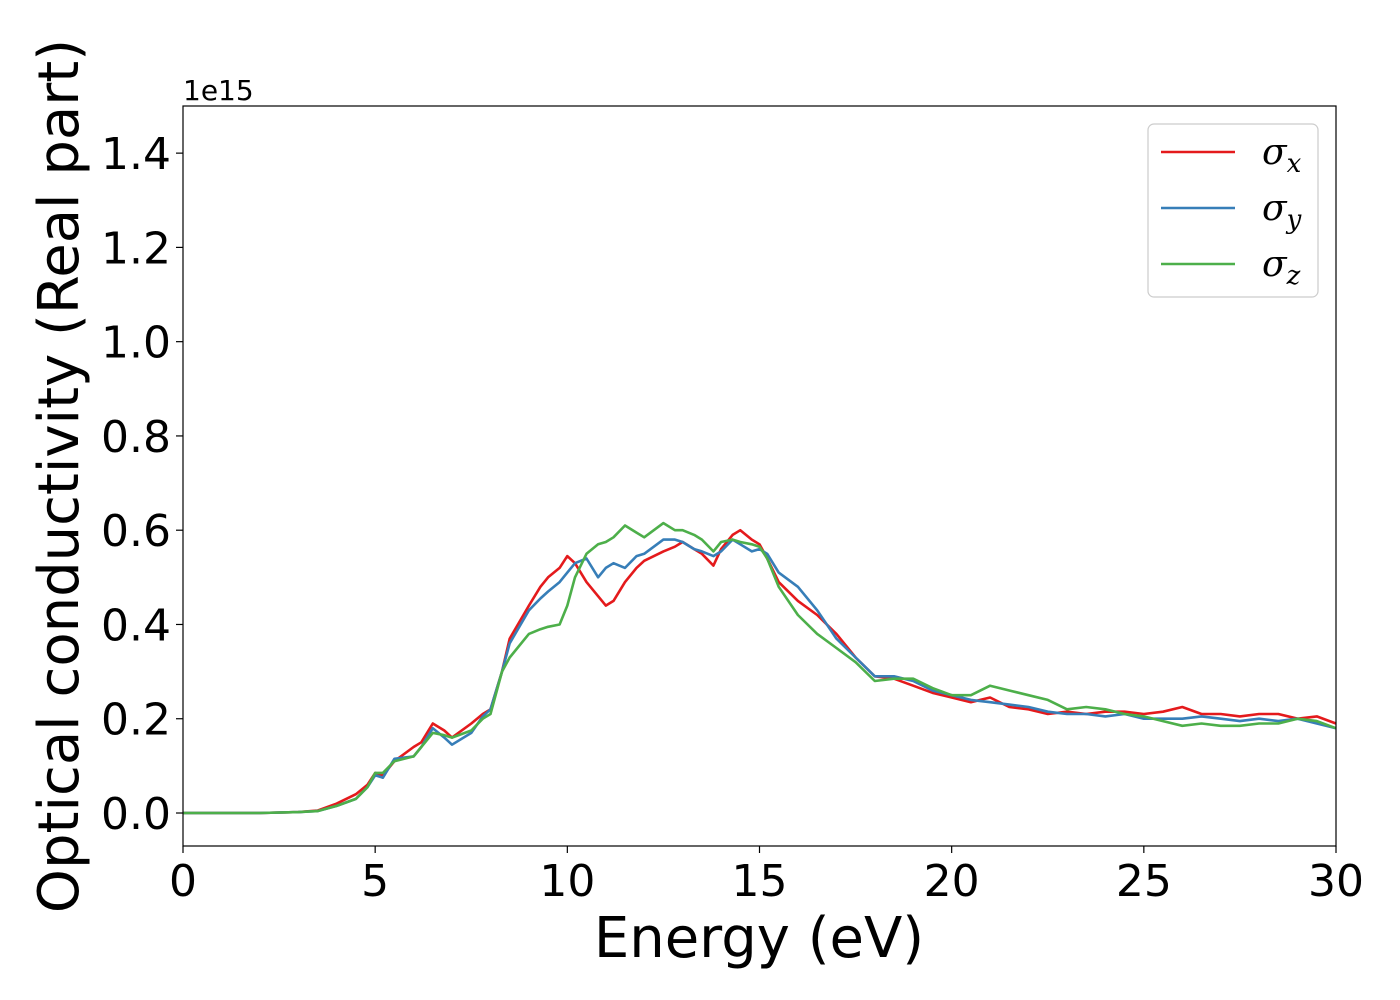 This screenshot has height=1000, width=1400. What do you see at coordinates (136, 343) in the screenshot?
I see `y-tick-label: 1.0` at bounding box center [136, 343].